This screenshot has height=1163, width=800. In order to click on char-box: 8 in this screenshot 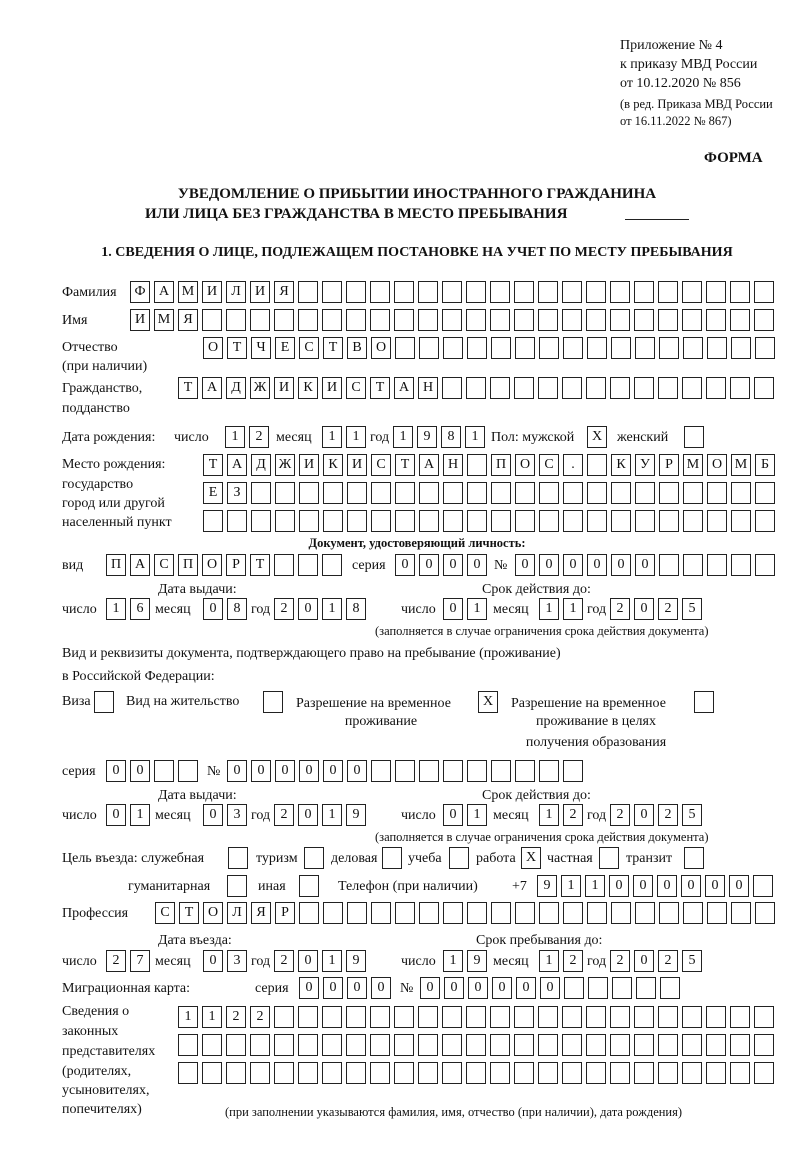, I will do `click(237, 609)`.